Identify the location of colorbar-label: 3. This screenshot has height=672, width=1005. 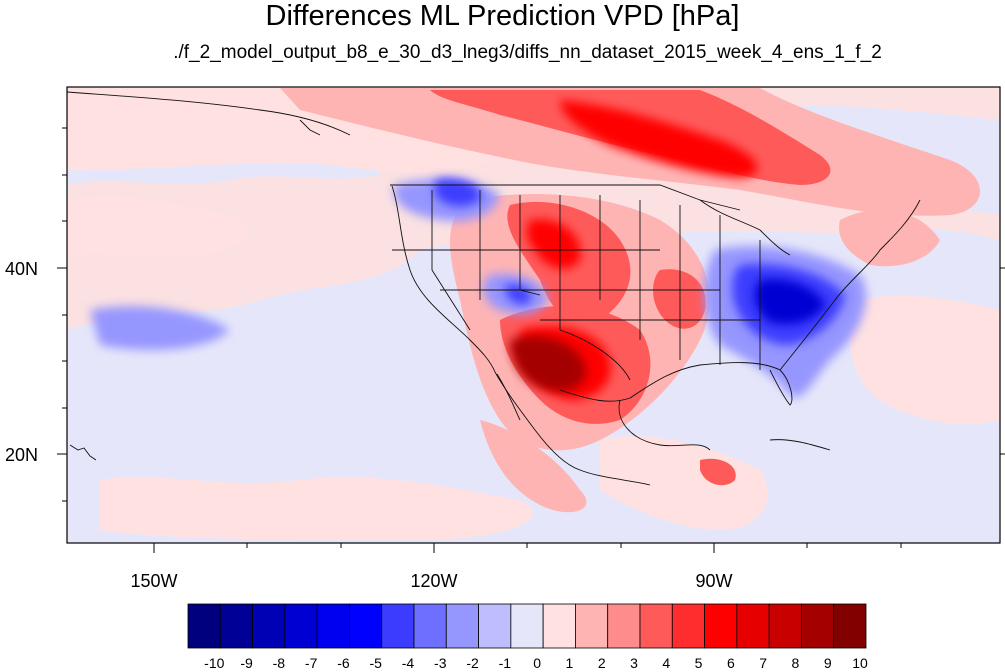
(634, 663).